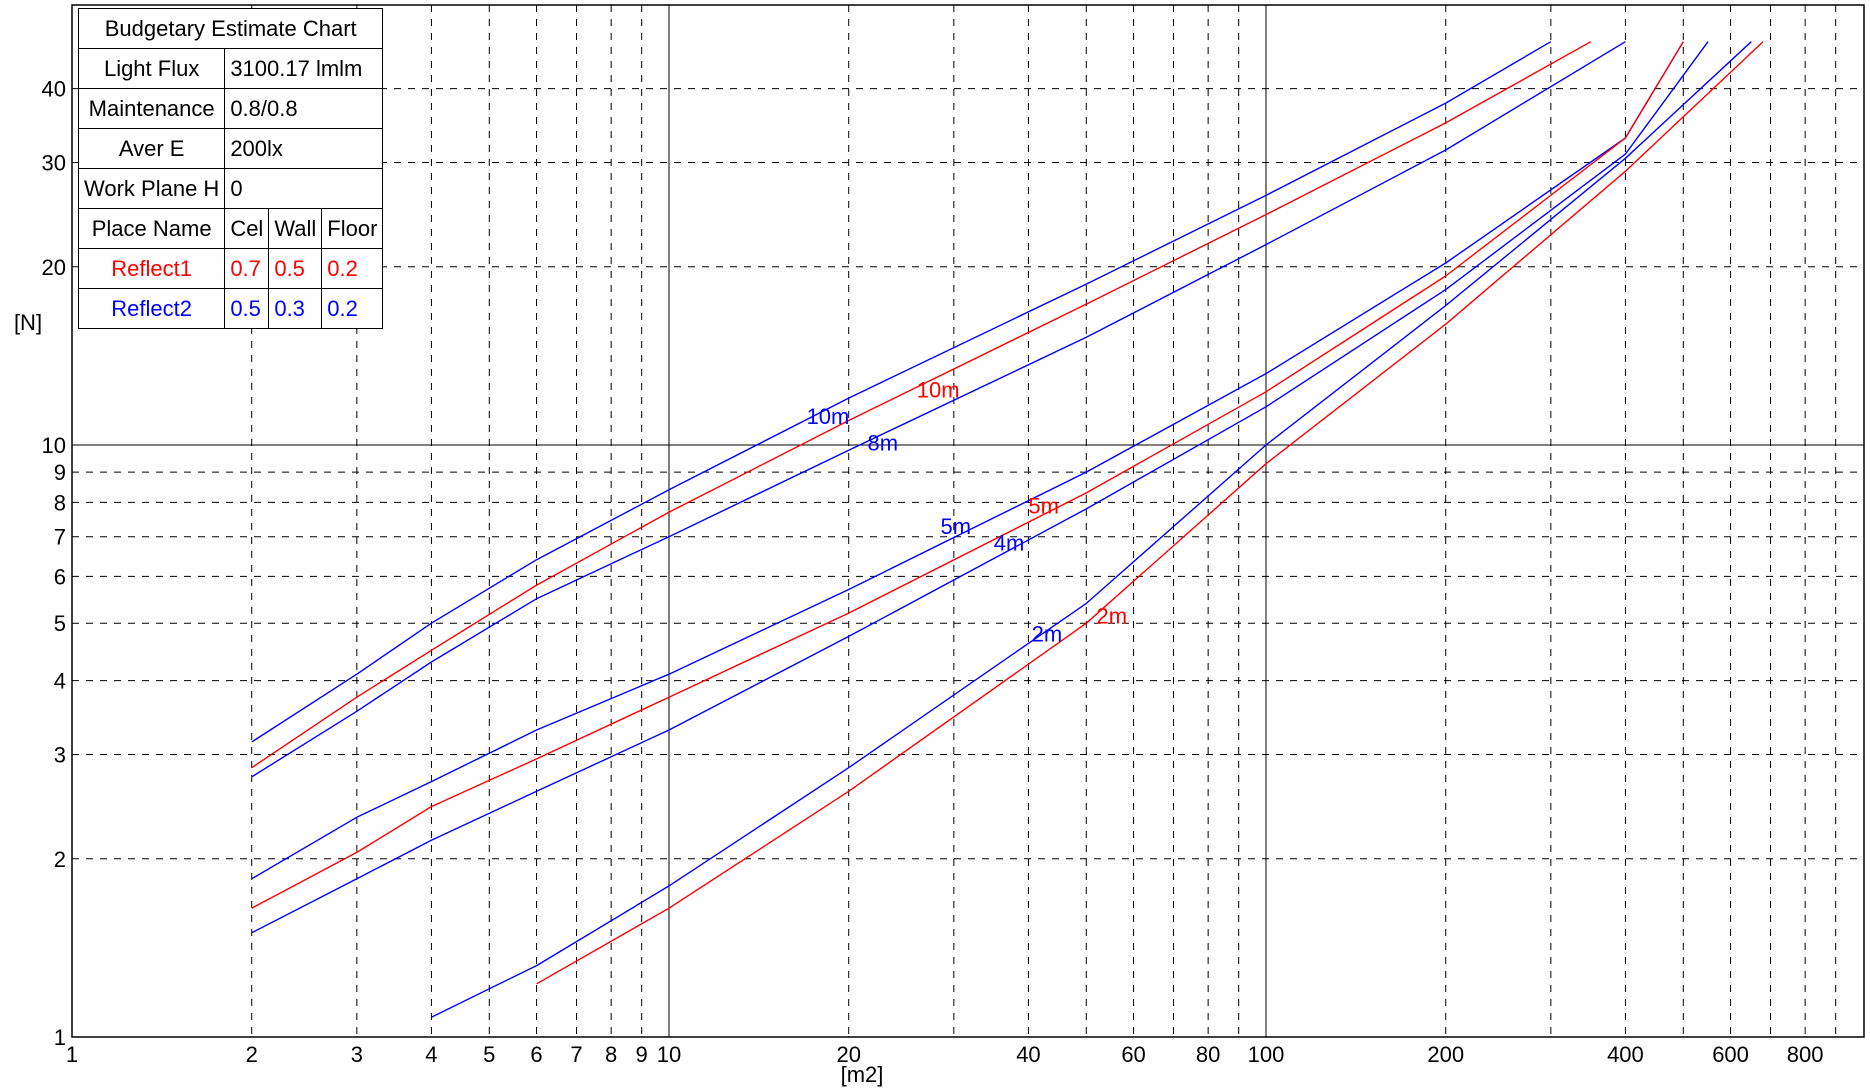 The width and height of the screenshot is (1870, 1090). What do you see at coordinates (151, 68) in the screenshot?
I see `light-flux-label: Light Flux` at bounding box center [151, 68].